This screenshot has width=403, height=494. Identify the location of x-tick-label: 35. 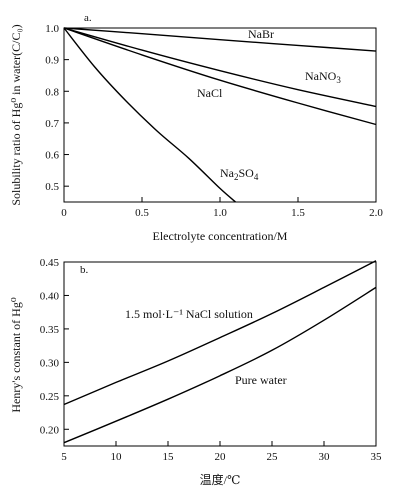
(377, 457).